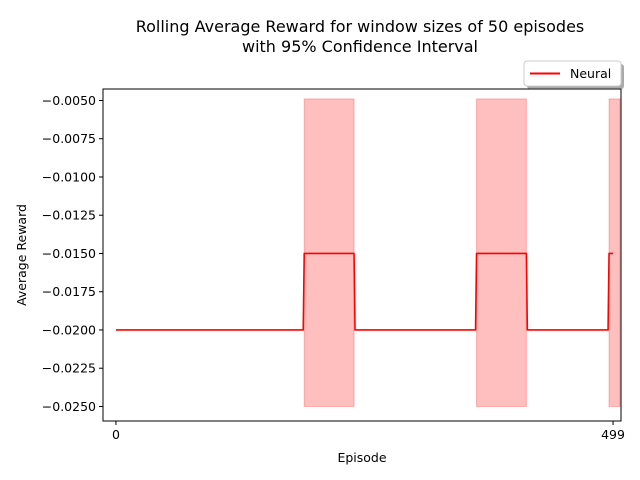  What do you see at coordinates (69, 215) in the screenshot?
I see `y-tick-label: −0.0125` at bounding box center [69, 215].